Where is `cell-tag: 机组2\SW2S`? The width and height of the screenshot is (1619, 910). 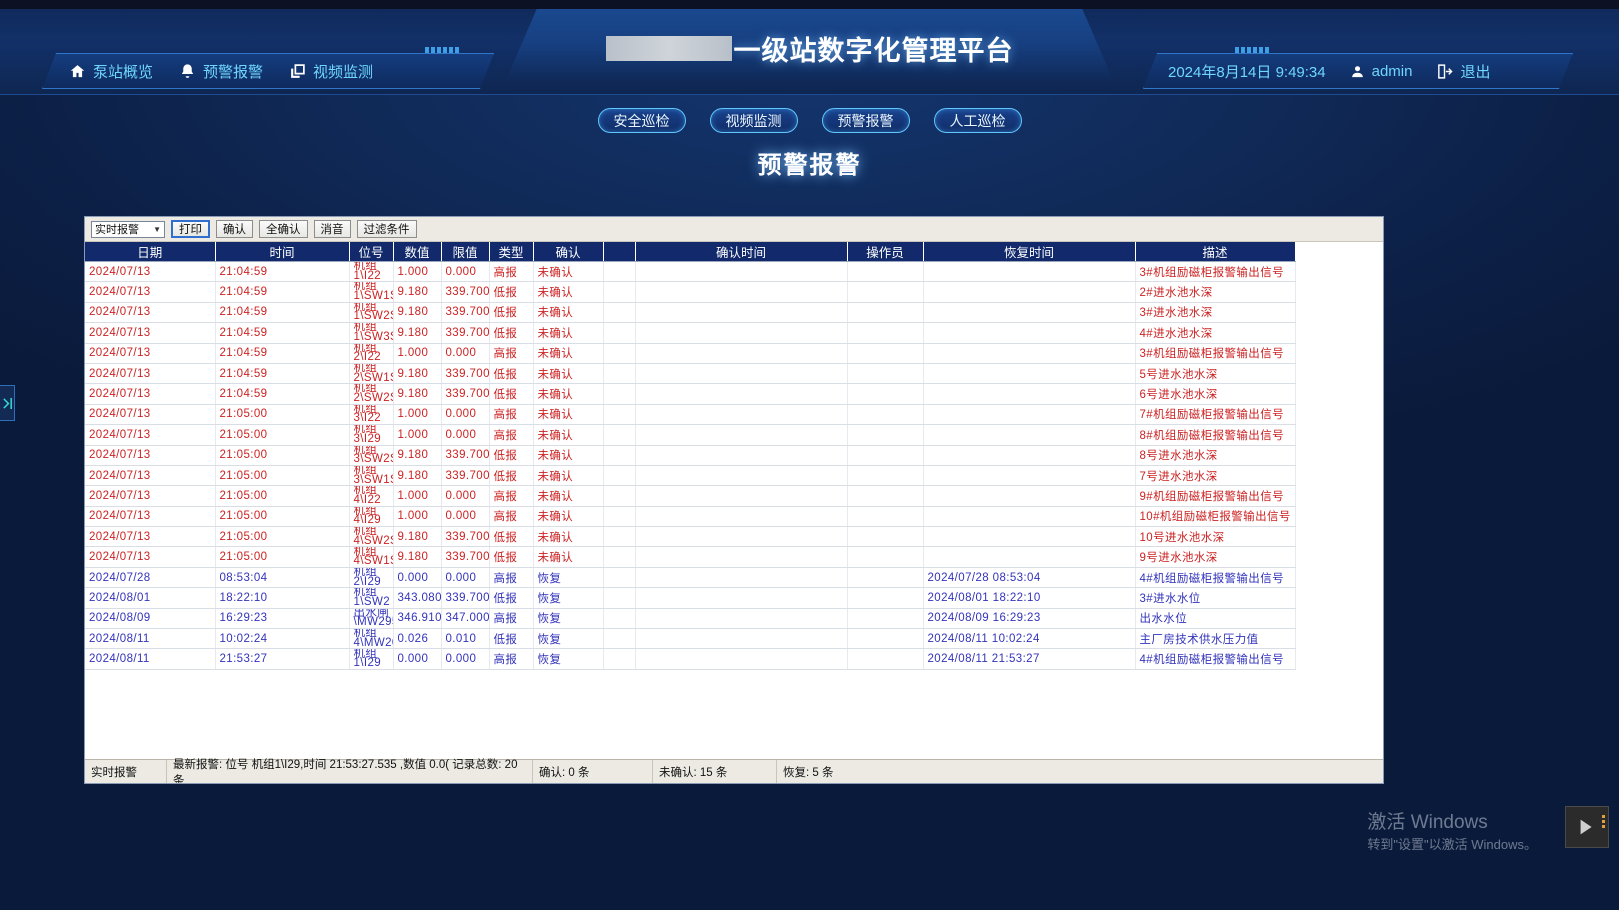
cell-tag: 机组2\SW2S is located at coordinates (371, 394).